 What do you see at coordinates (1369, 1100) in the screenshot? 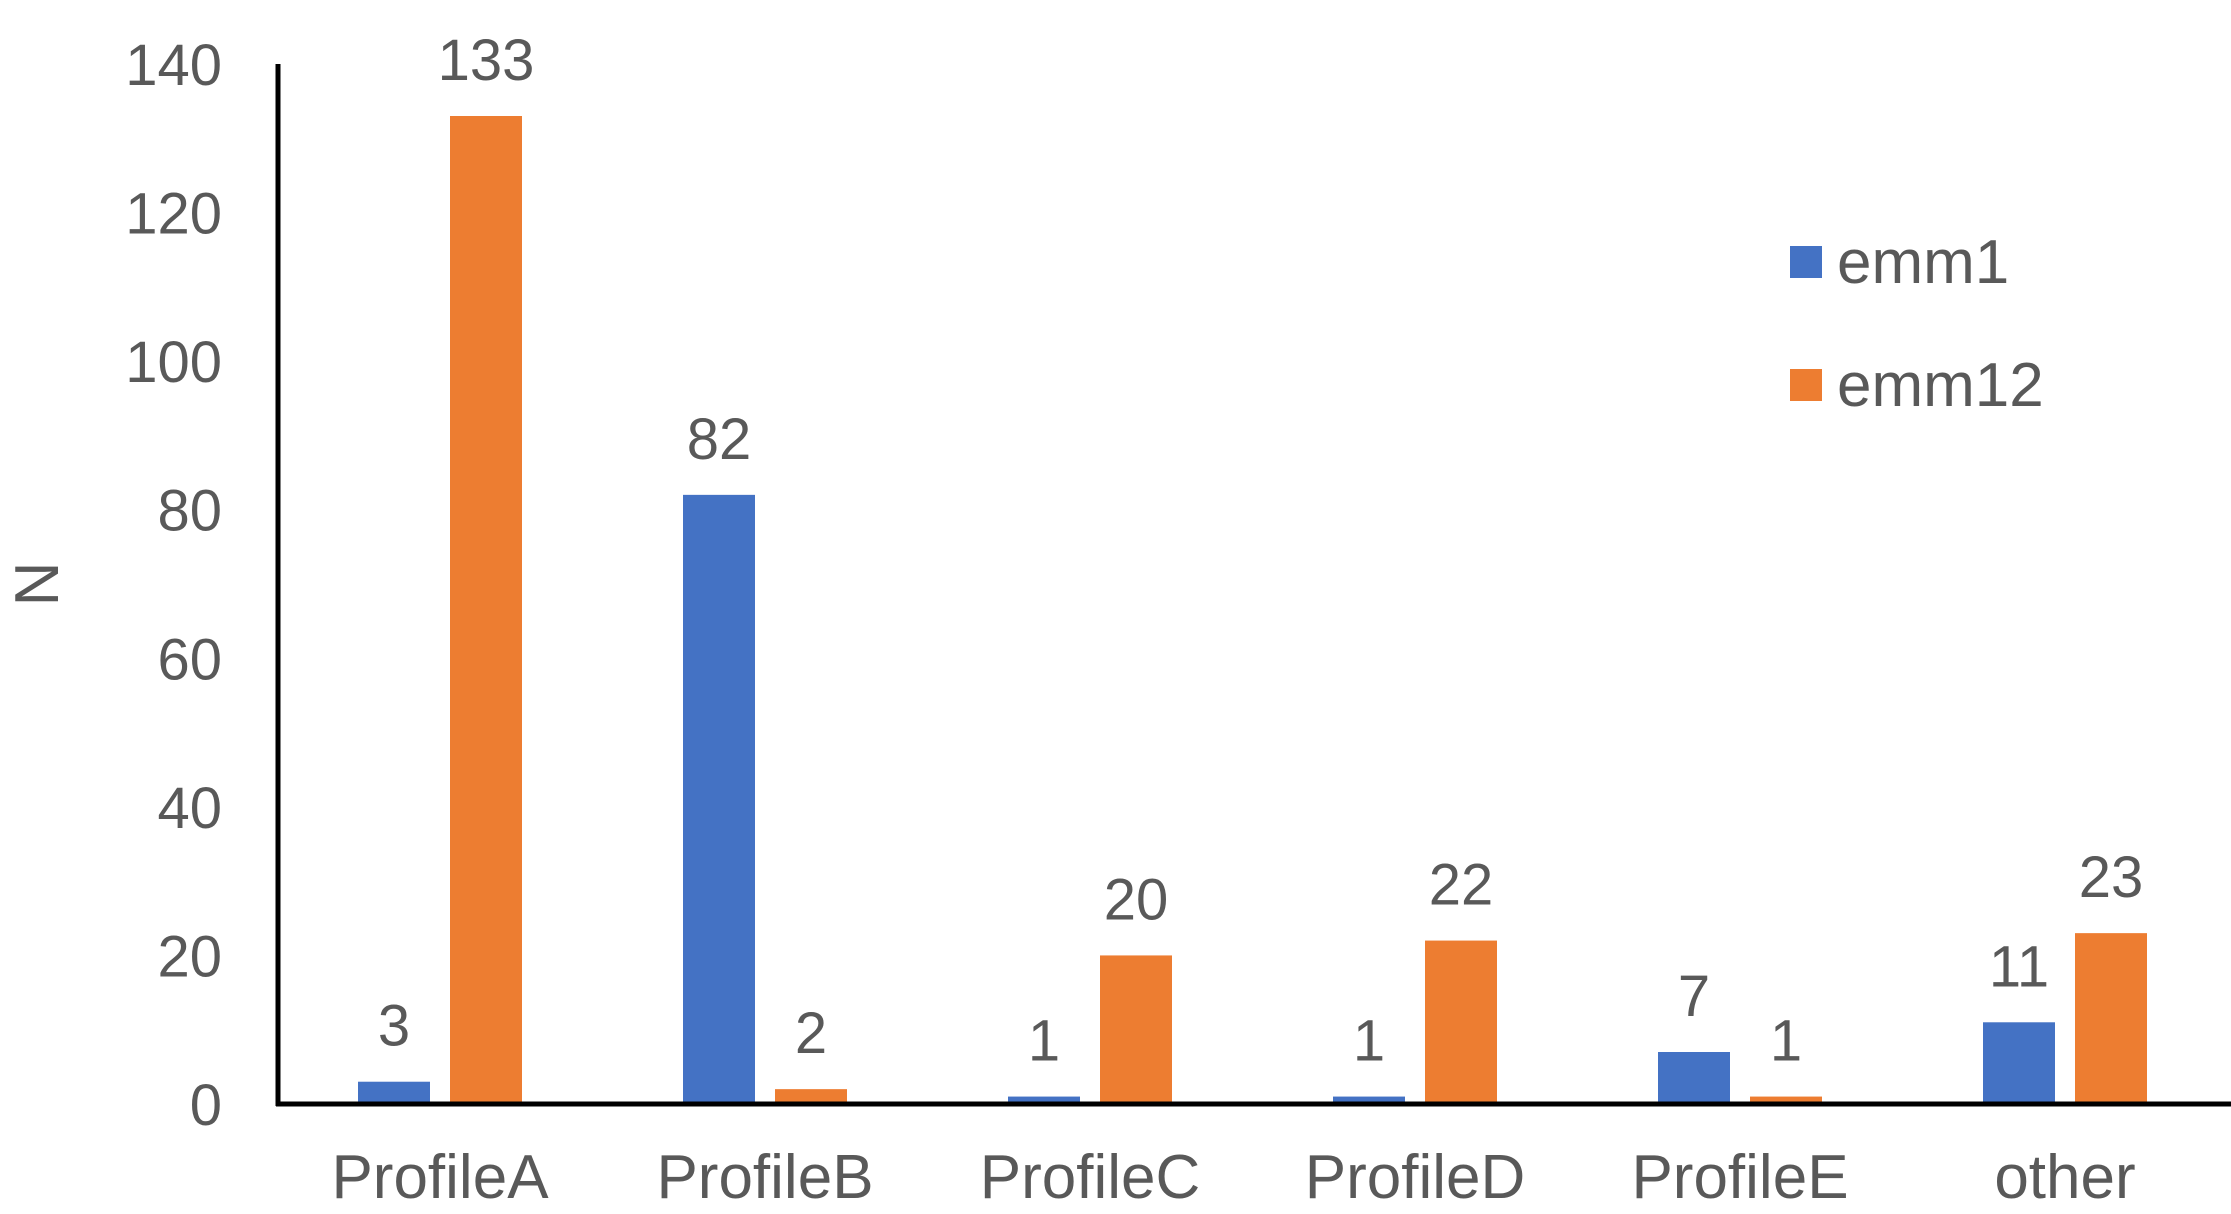
I see `bar-emm1-ProfileD` at bounding box center [1369, 1100].